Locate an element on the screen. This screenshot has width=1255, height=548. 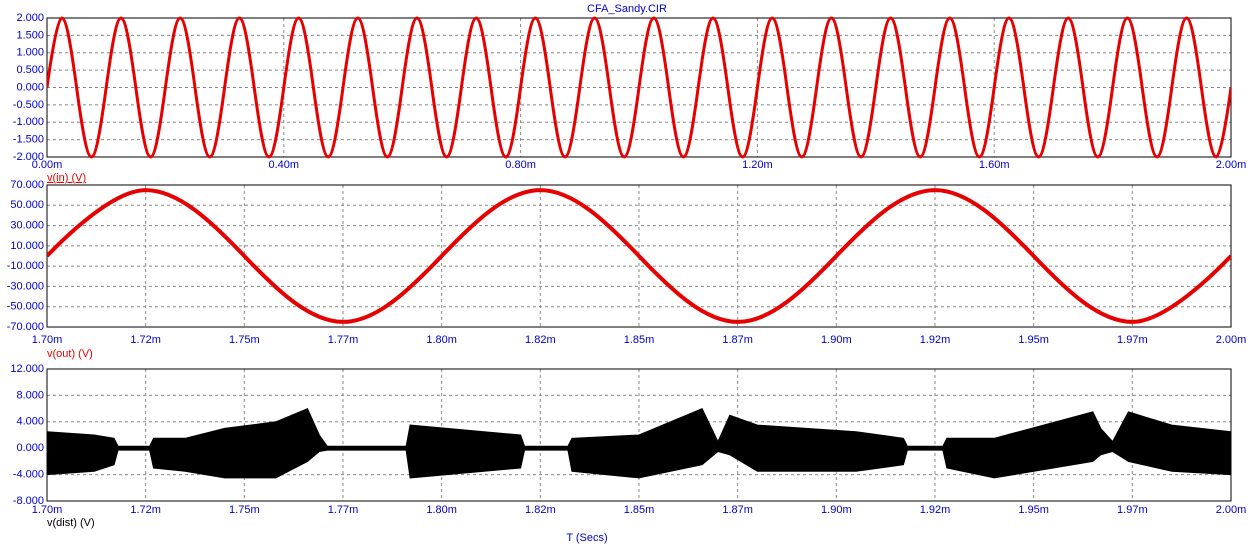
y-tick-label: -0.500 is located at coordinates (28, 105).